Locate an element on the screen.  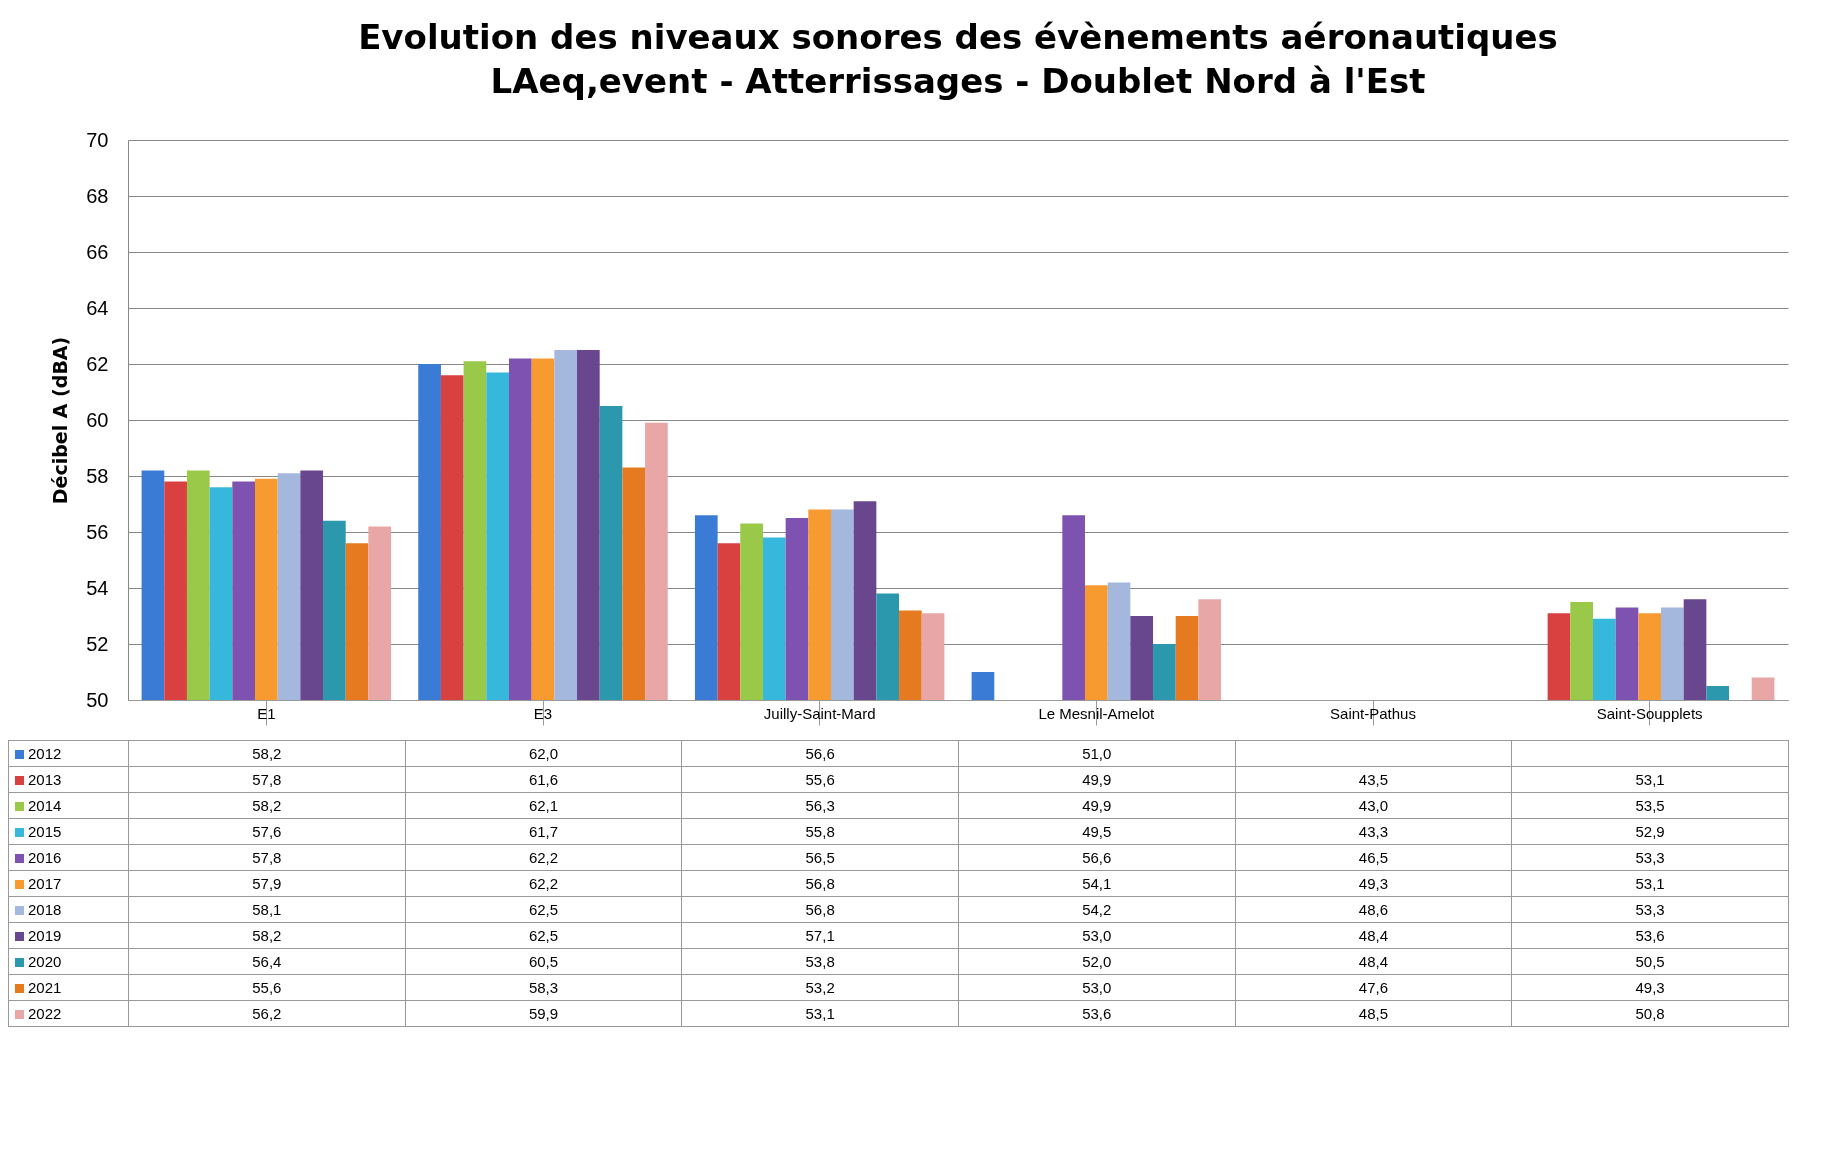
chart-subtitle: LAeq,event - Atterrissages - Doublet Nord à l'Est is located at coordinates (958, 81).